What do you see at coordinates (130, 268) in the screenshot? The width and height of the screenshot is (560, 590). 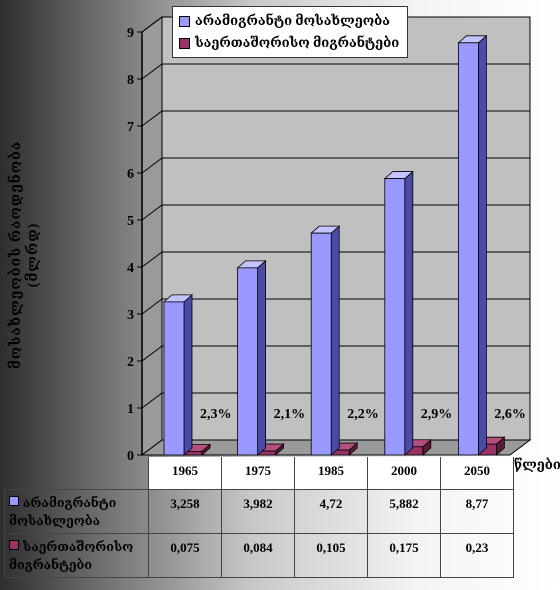 I see `y-tick-label: 4` at bounding box center [130, 268].